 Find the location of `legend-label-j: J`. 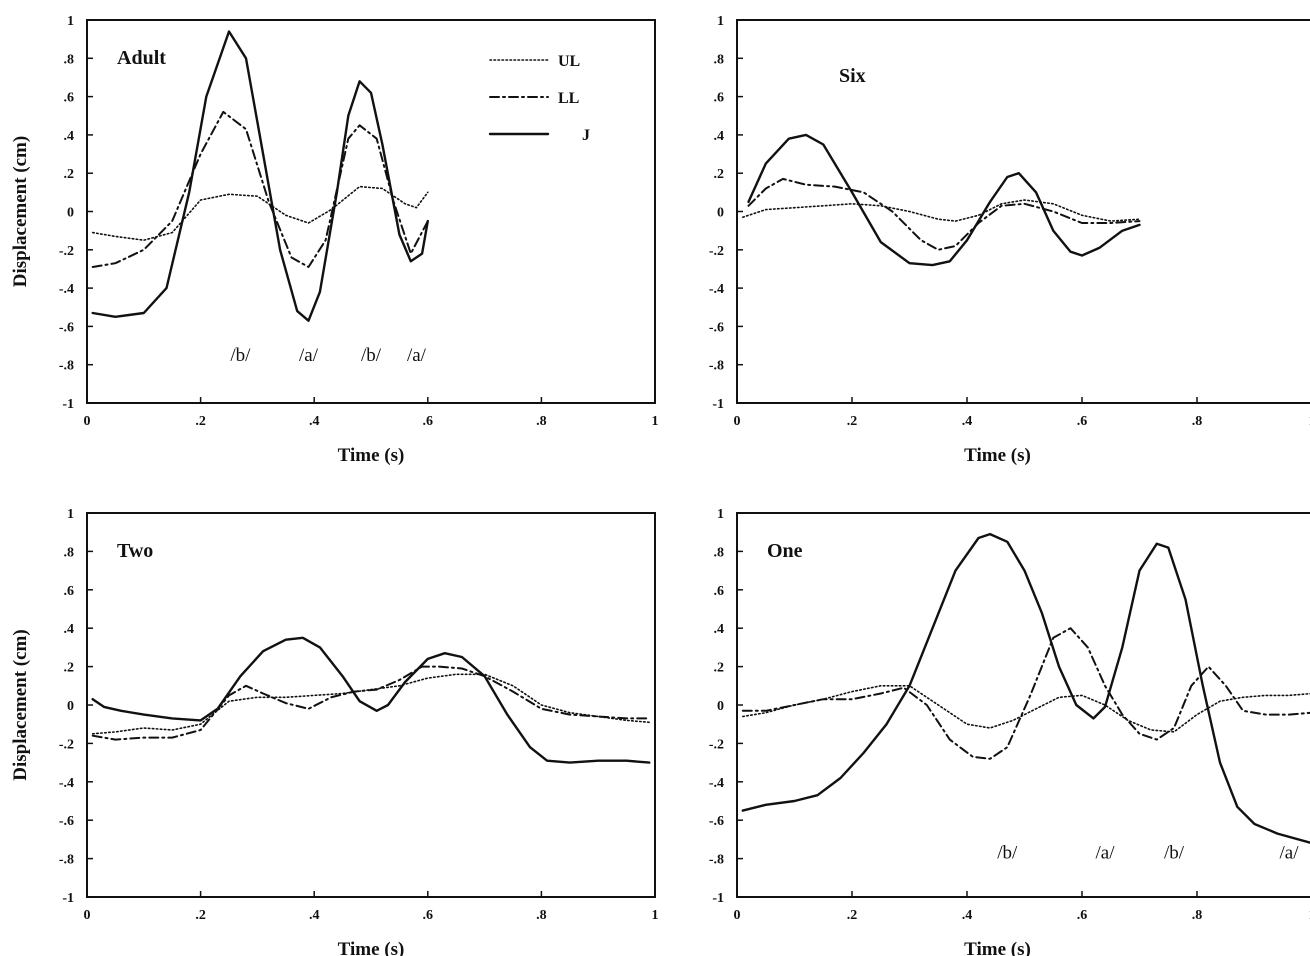

legend-label-j: J is located at coordinates (586, 135).